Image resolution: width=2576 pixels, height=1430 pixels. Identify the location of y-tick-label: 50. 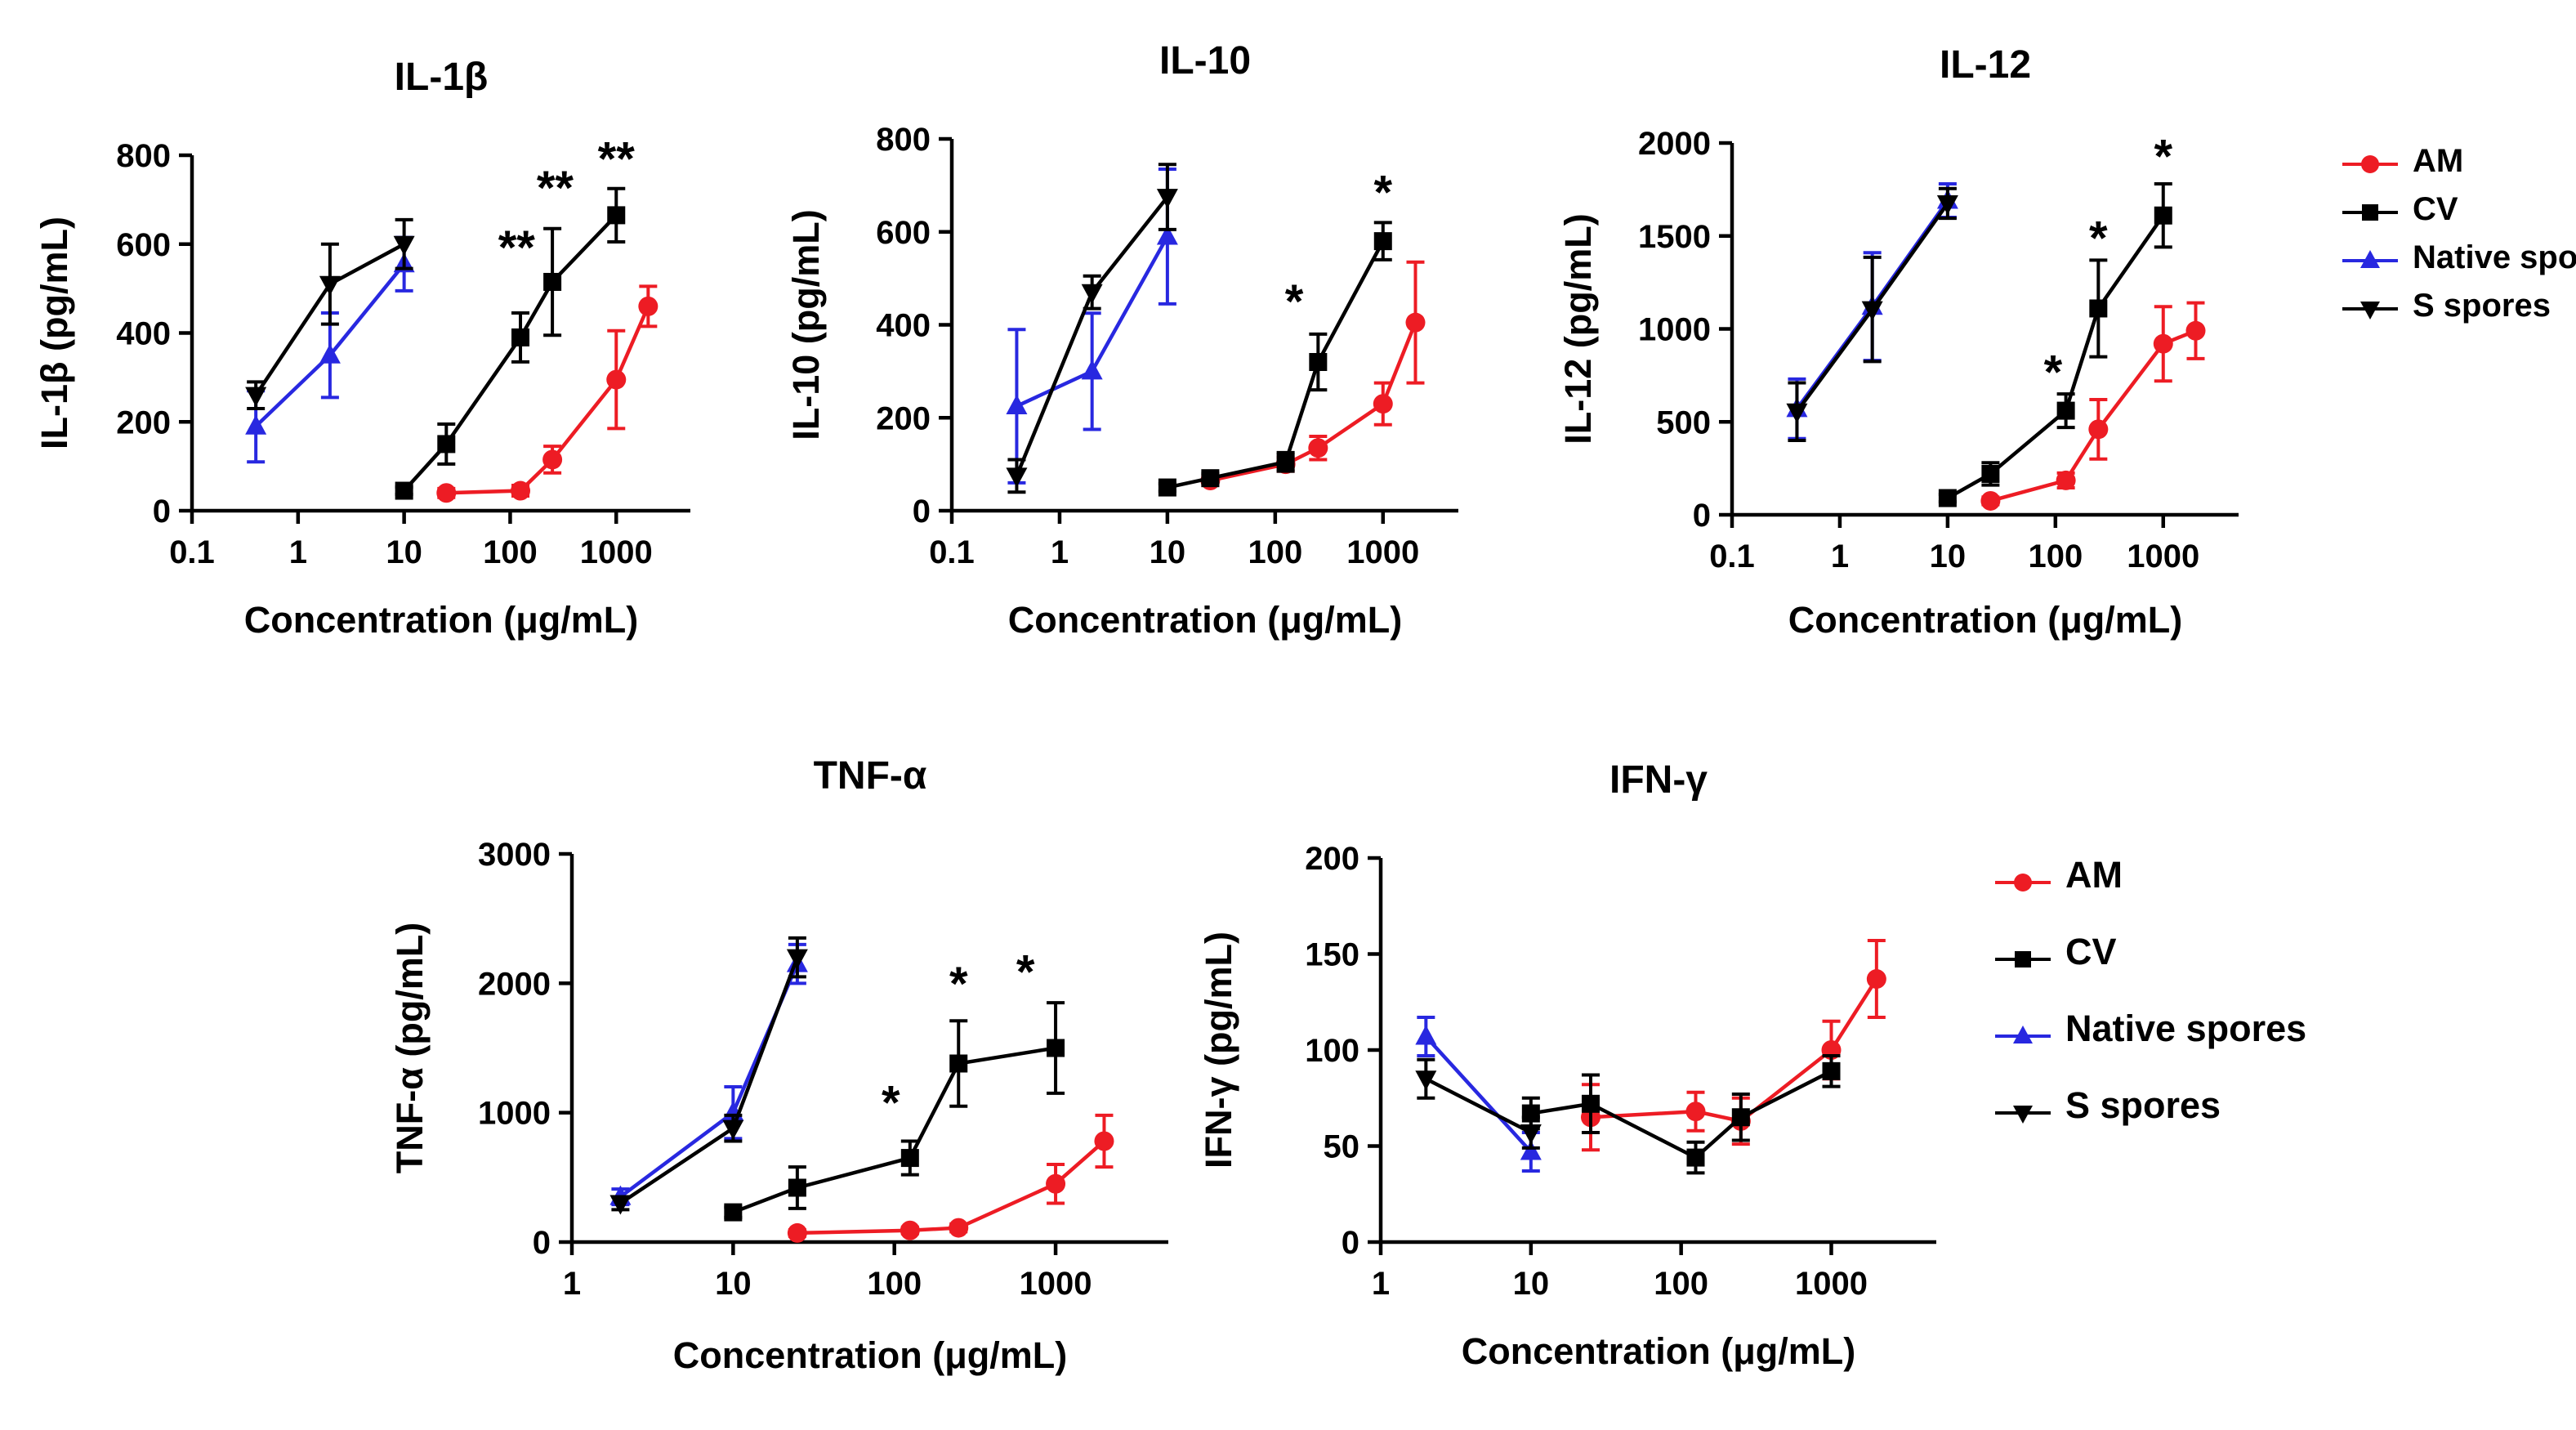
(1342, 1147).